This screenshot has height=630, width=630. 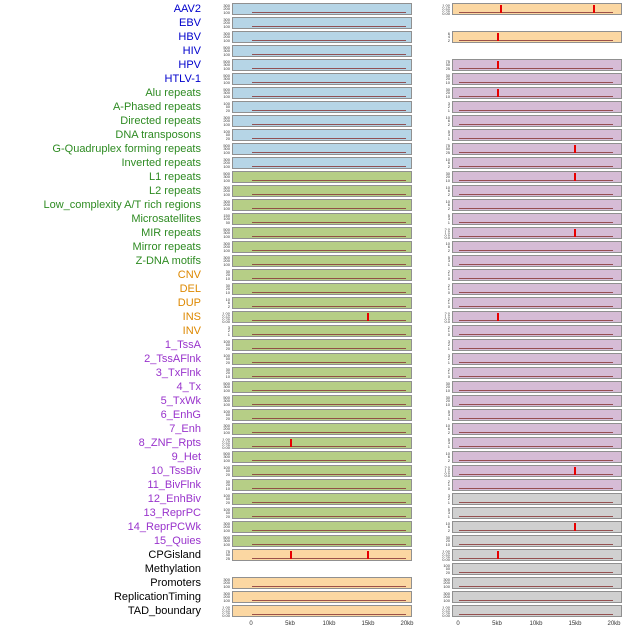 What do you see at coordinates (227, 551) in the screenshot?
I see `y-tick-label: 75` at bounding box center [227, 551].